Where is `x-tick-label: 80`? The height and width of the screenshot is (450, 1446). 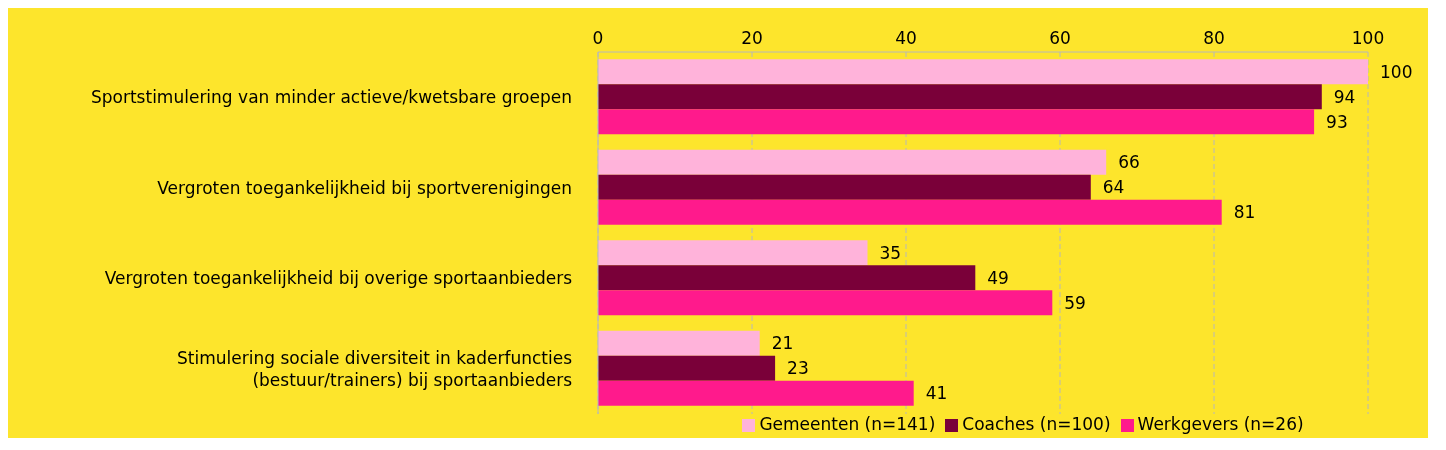 x-tick-label: 80 is located at coordinates (1214, 38).